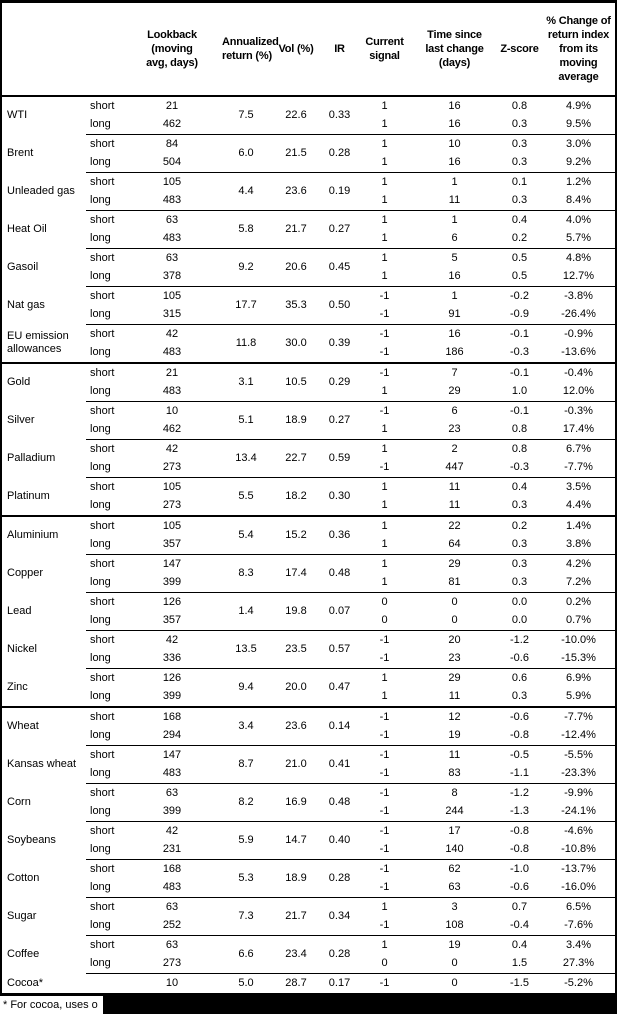  Describe the element at coordinates (308, 983) in the screenshot. I see `table-row: Cocoa* 10 5.0 28.7 0.17 -1 0 -1.5 -5.2%` at that location.